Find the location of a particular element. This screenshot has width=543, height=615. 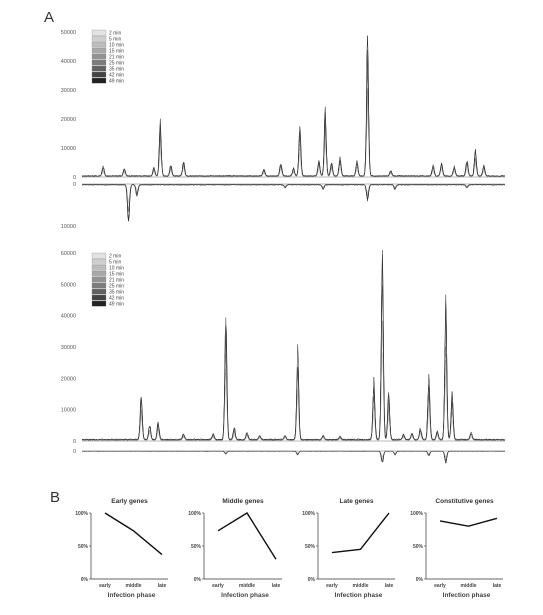

legend-label: 42 min is located at coordinates (116, 298).